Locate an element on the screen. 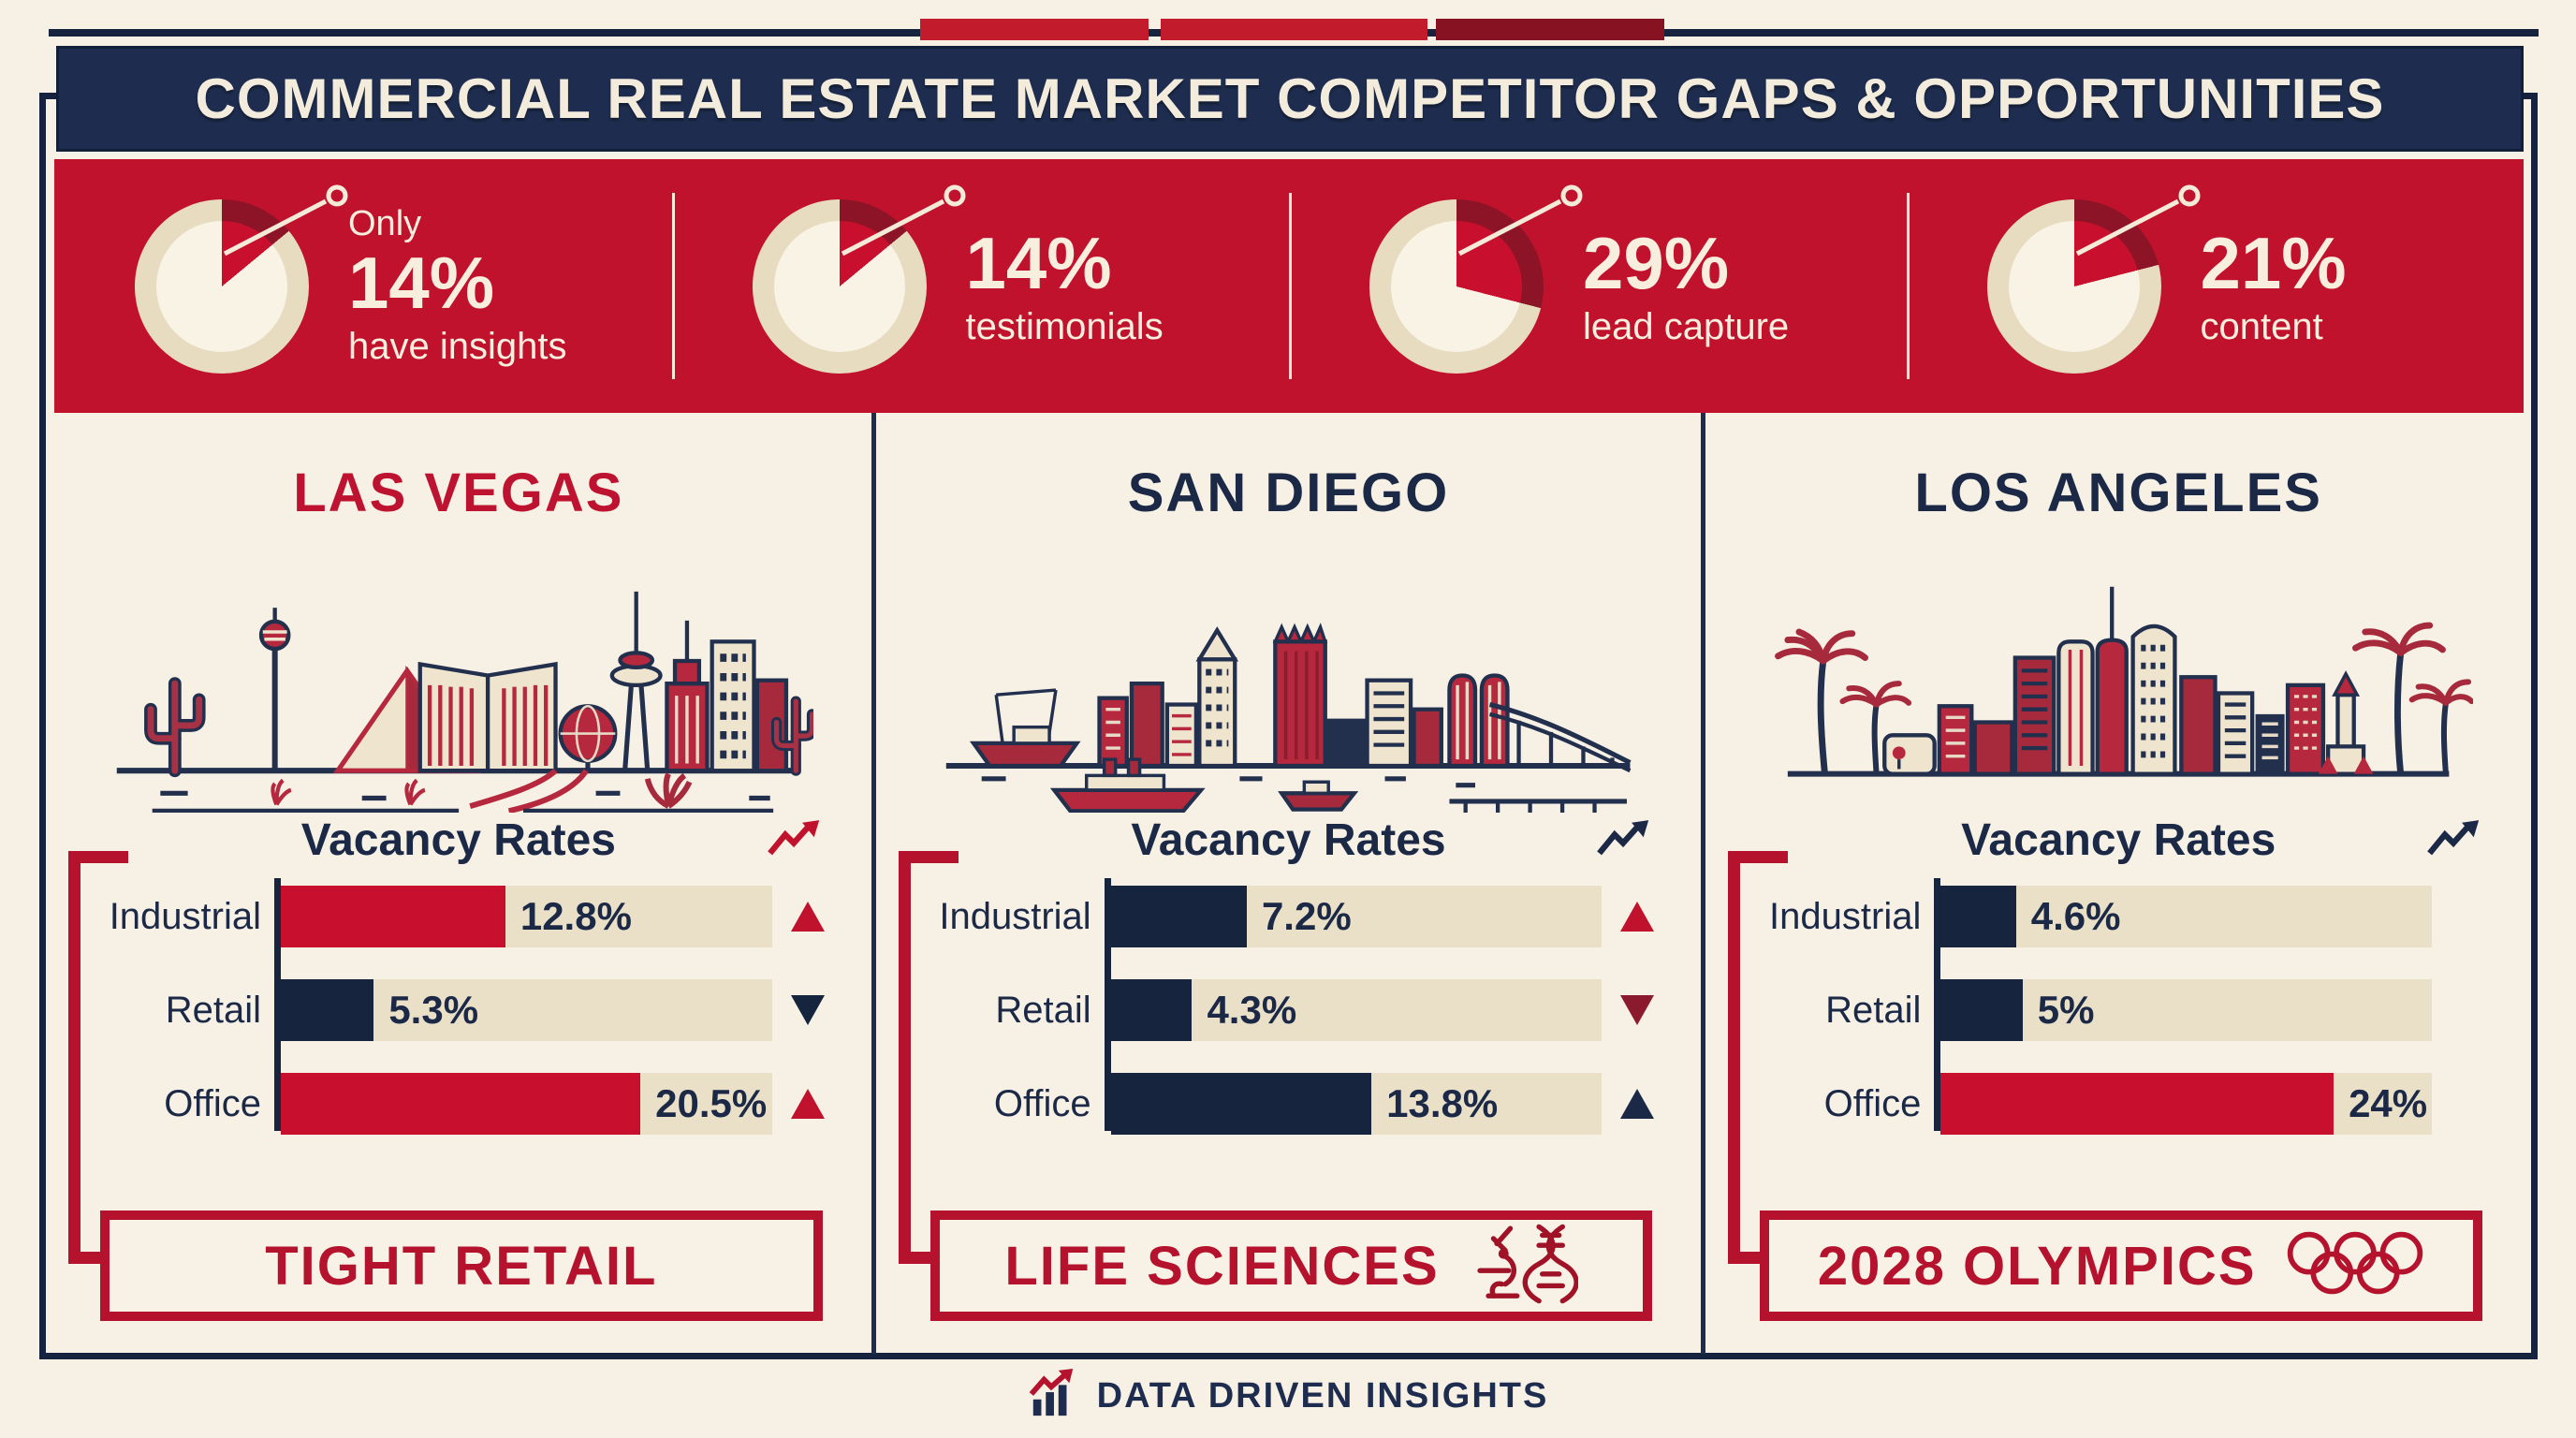 The image size is (2576, 1438). stat-item-insights: Only 14% have insights is located at coordinates (363, 286).